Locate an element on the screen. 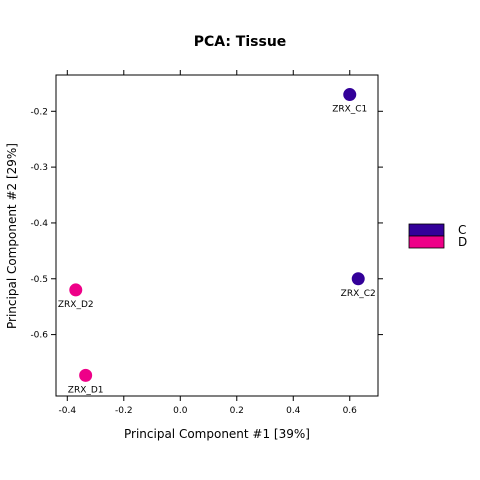 Image resolution: width=480 pixels, height=480 pixels. x-tick-label: 0.6 is located at coordinates (350, 411).